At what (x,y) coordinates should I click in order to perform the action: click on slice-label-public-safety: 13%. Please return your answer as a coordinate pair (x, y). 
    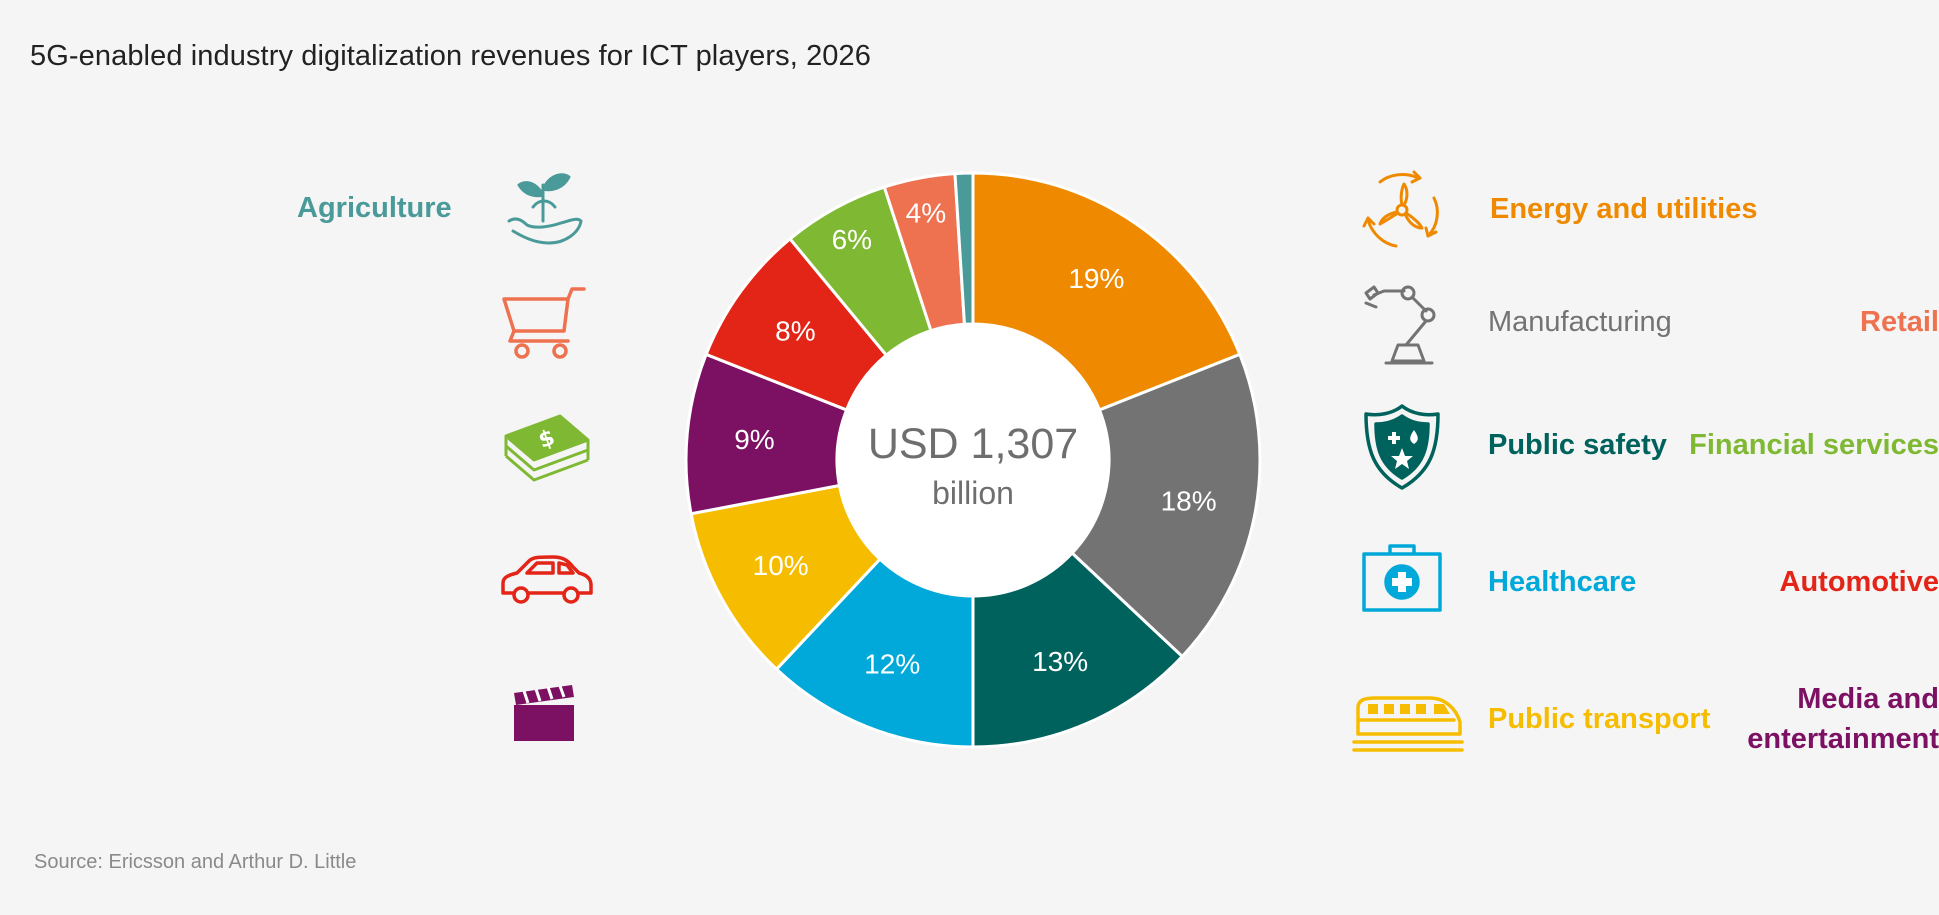
    Looking at the image, I should click on (1060, 661).